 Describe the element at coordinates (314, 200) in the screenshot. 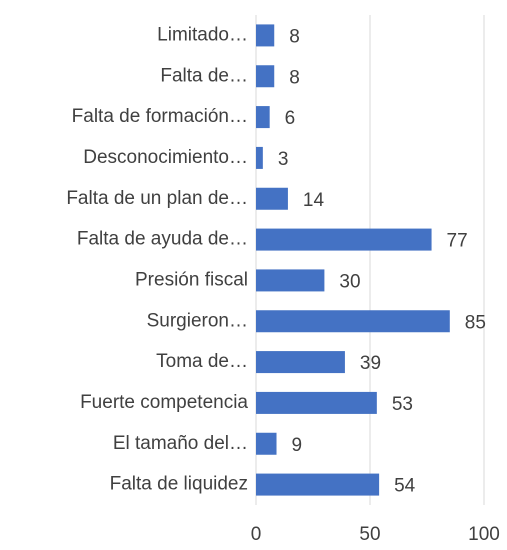

I see `data-label: 14` at that location.